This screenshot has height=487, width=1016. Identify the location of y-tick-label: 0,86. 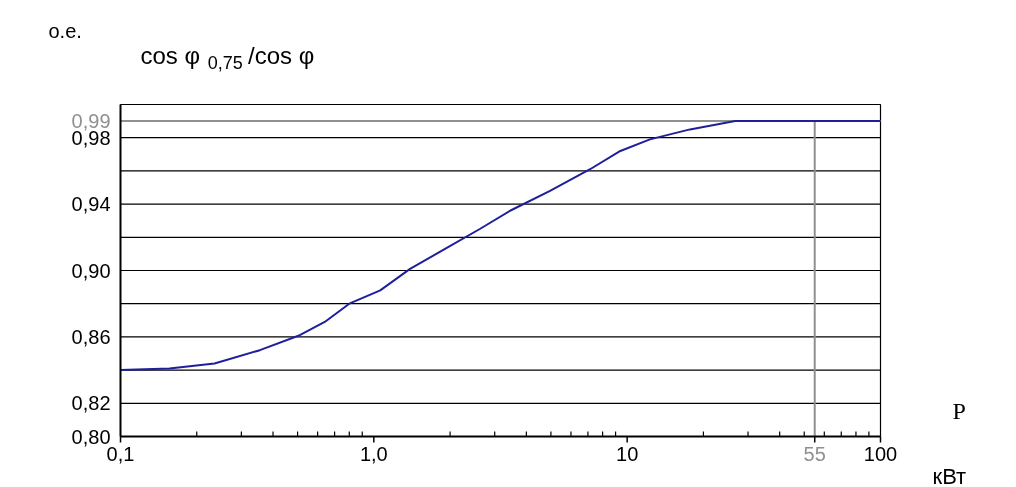
(91, 336).